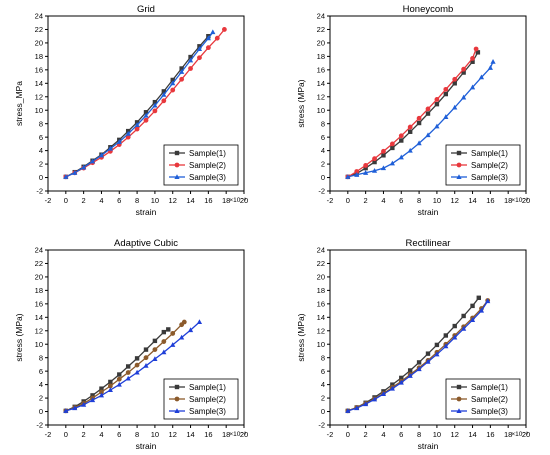 This screenshot has width=550, height=455. Describe the element at coordinates (348, 434) in the screenshot. I see `x-tick-label: 0` at that location.